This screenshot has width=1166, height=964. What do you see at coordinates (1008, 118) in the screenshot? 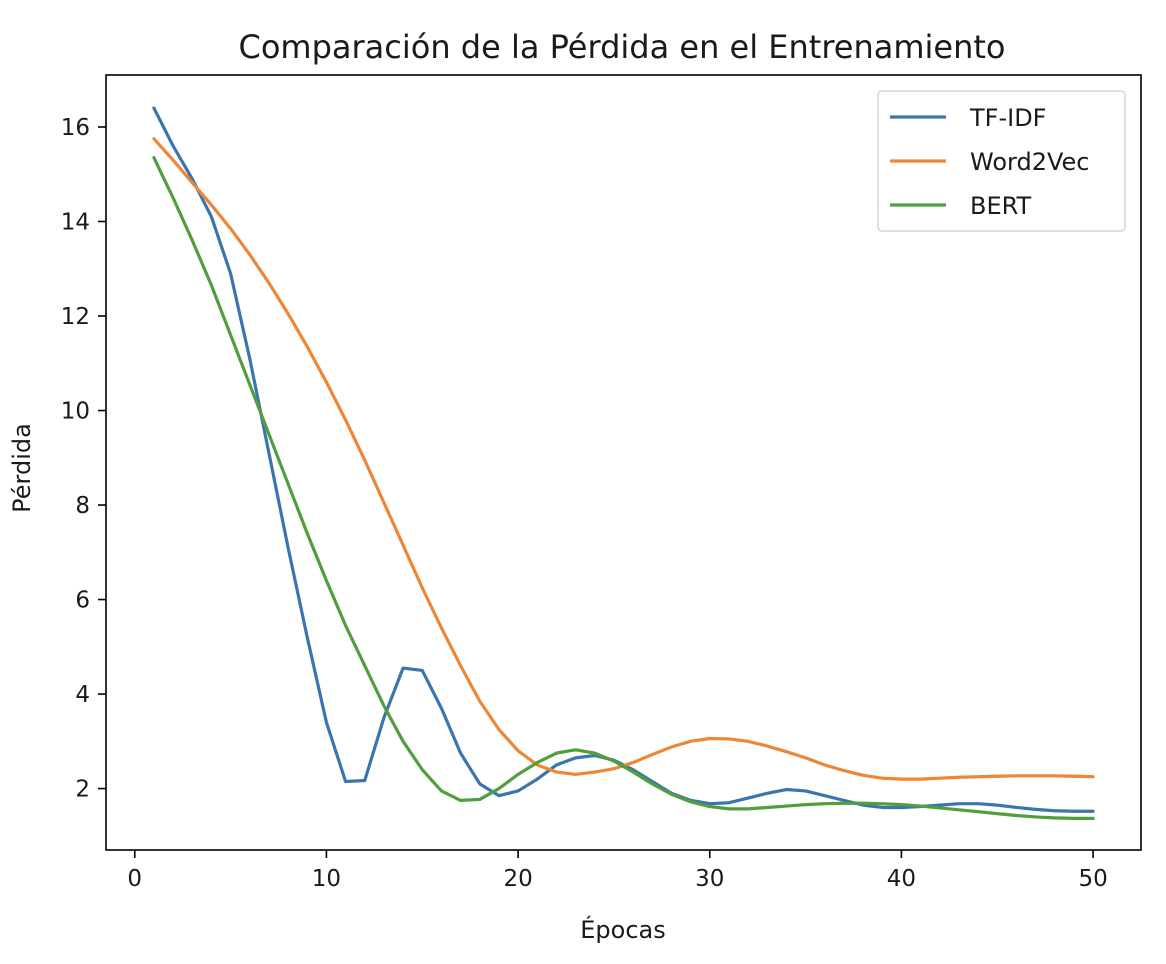
I see `legend-label-tf-idf: TF-IDF` at bounding box center [1008, 118].